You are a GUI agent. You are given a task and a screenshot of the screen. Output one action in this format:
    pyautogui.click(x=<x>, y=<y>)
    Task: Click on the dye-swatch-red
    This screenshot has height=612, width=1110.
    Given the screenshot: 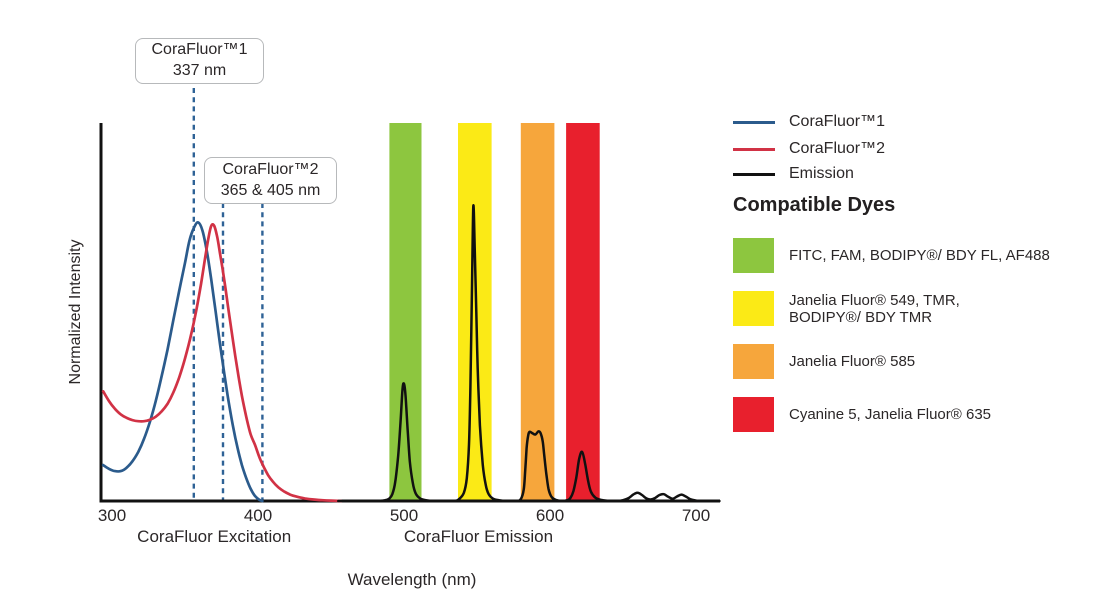 What is the action you would take?
    pyautogui.click(x=753, y=414)
    